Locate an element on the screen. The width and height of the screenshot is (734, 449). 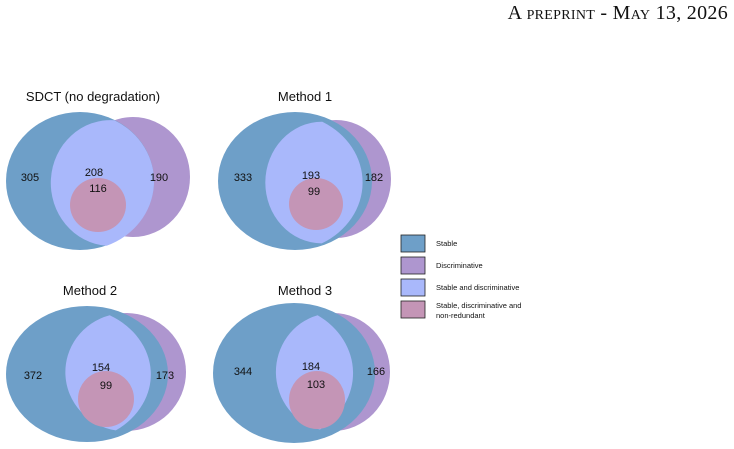
legend-swatch-stable is located at coordinates (413, 243).